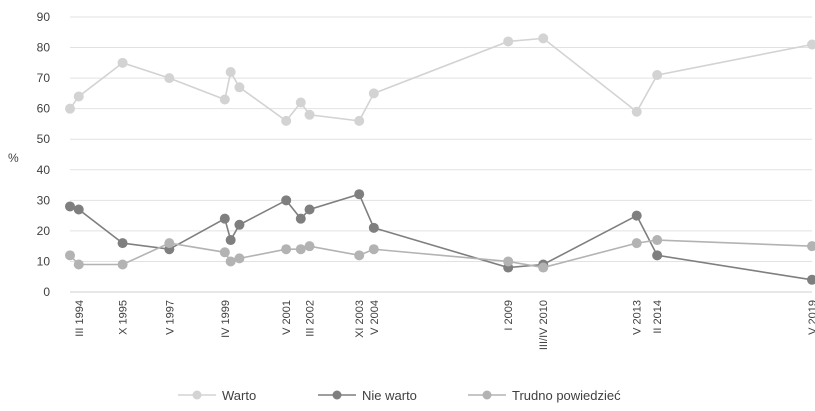  Describe the element at coordinates (44, 231) in the screenshot. I see `y-tick-label: 20` at that location.